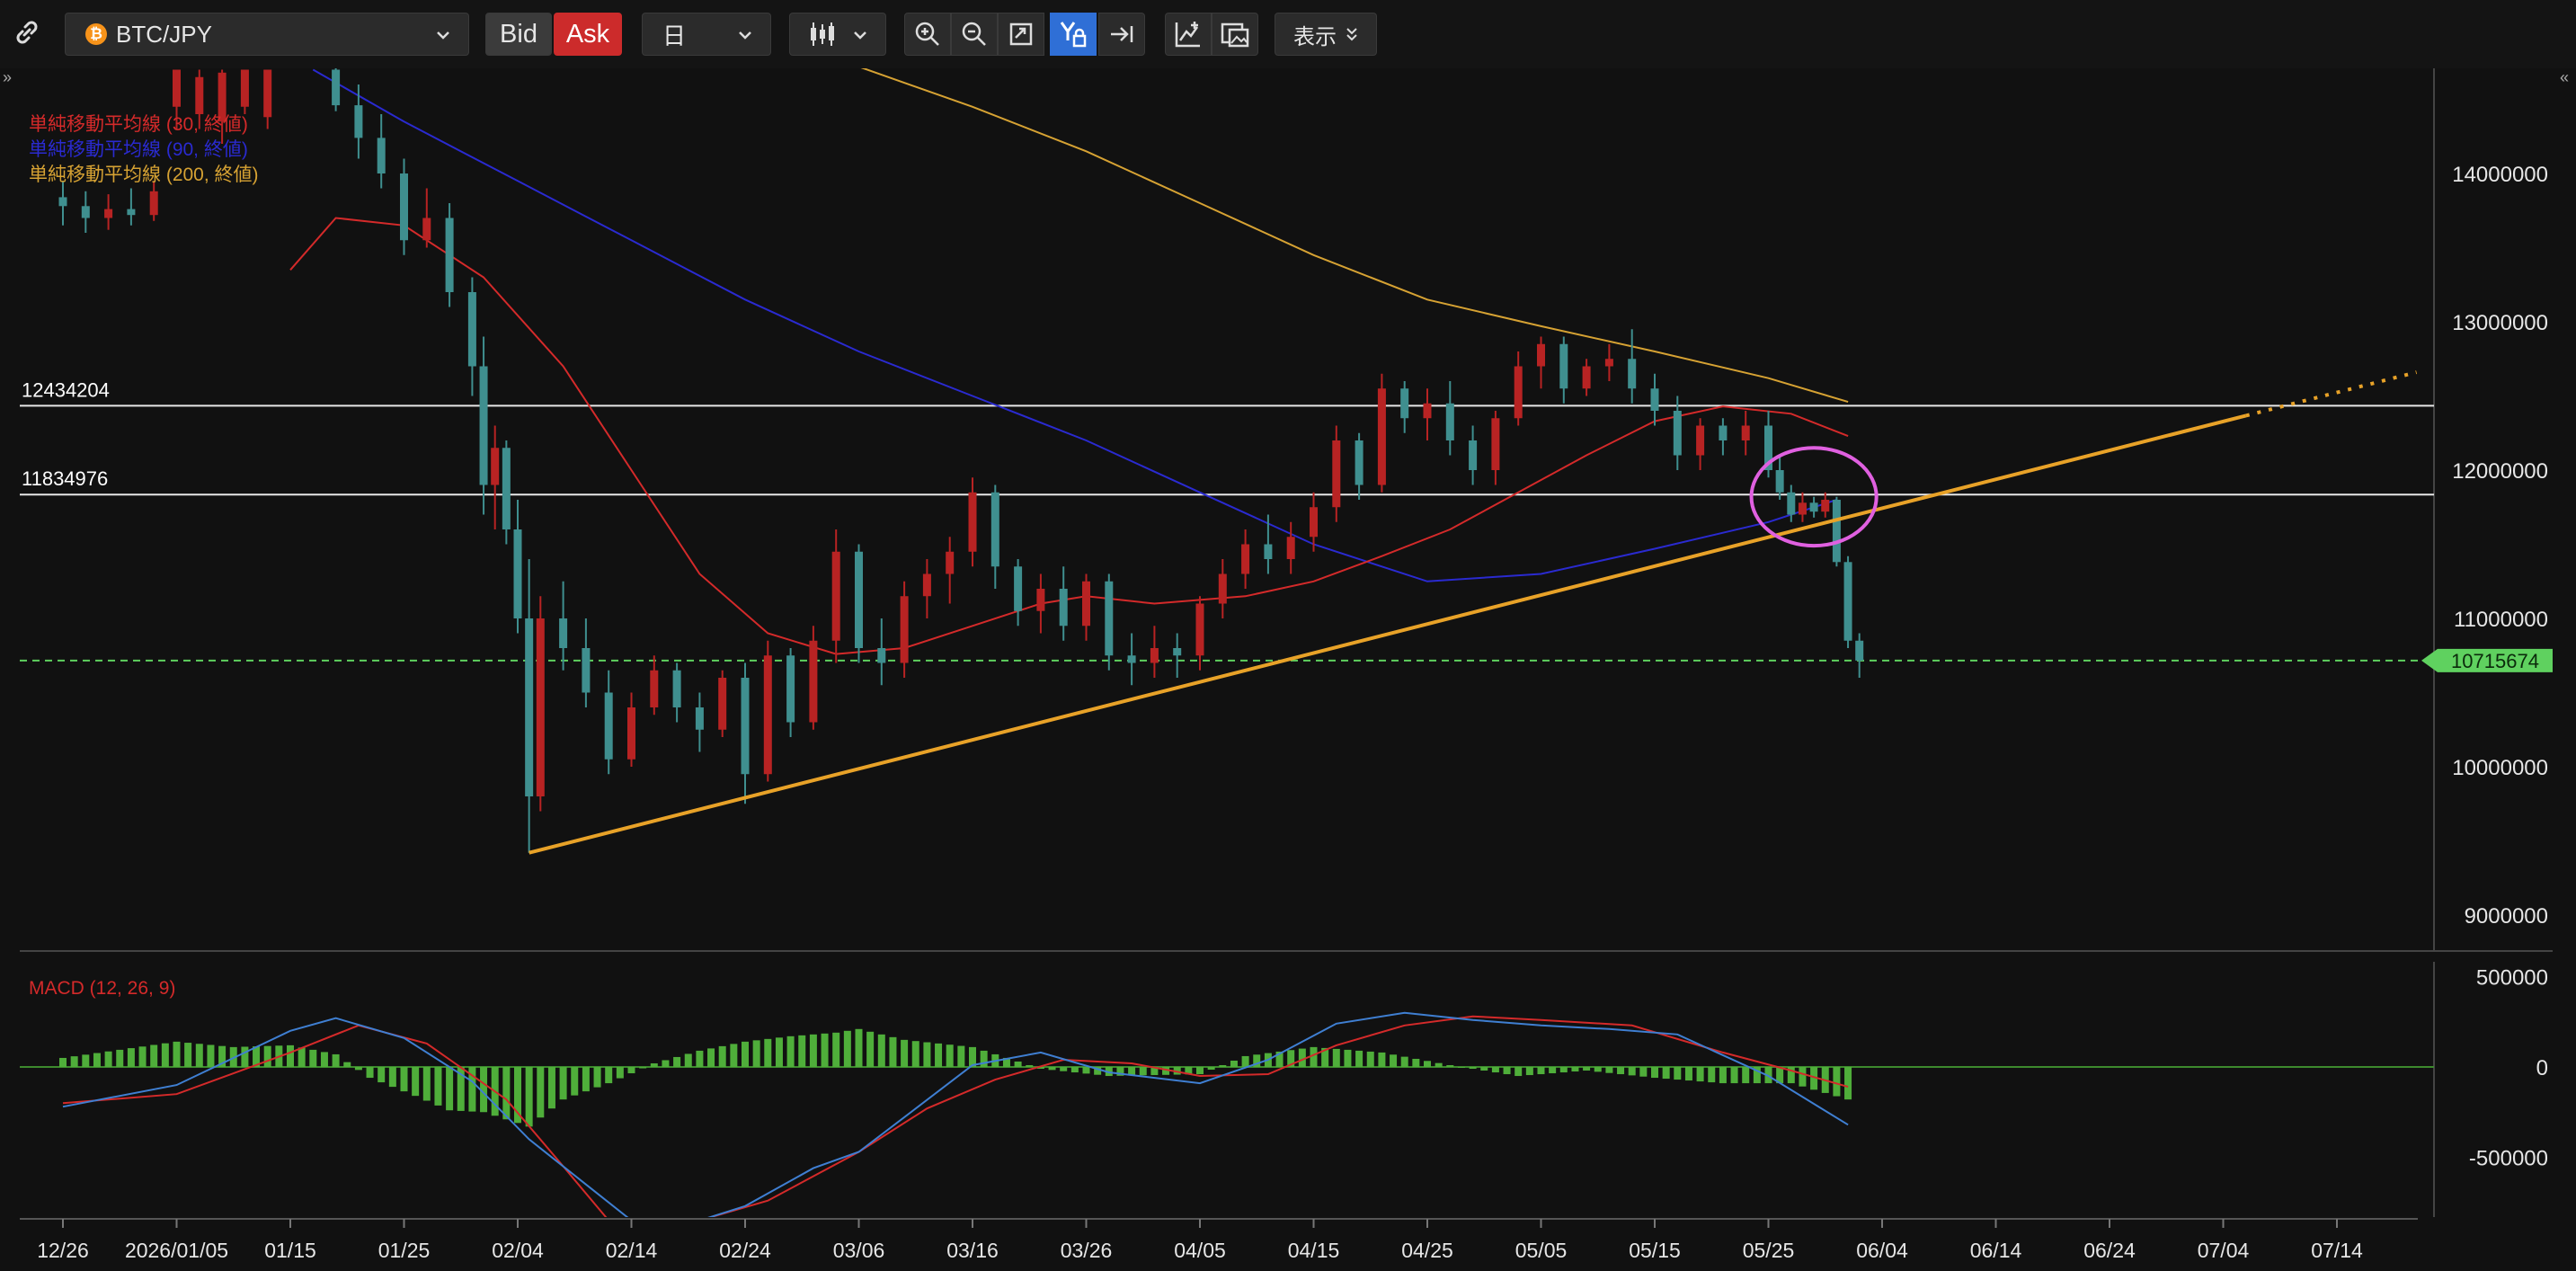  What do you see at coordinates (164, 34) in the screenshot?
I see `symbol-label: BTC/JPY` at bounding box center [164, 34].